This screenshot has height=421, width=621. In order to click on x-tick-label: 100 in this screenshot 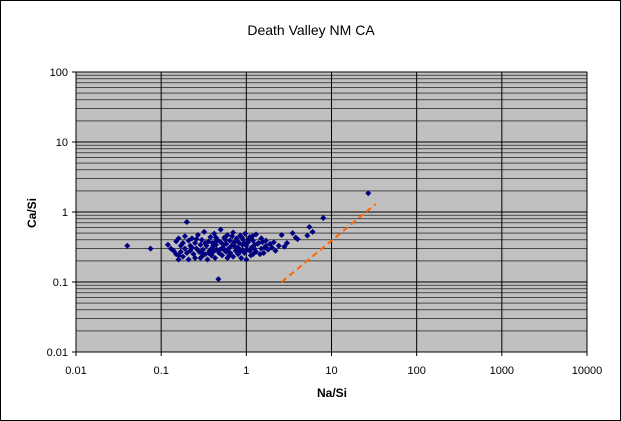, I will do `click(416, 371)`.